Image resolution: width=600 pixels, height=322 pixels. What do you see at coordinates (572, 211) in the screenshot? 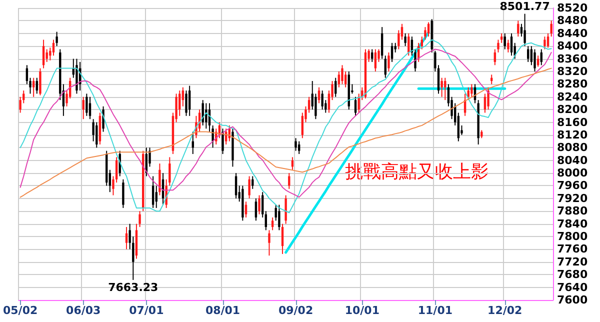
I see `y-tick-label: 7880` at bounding box center [572, 211].